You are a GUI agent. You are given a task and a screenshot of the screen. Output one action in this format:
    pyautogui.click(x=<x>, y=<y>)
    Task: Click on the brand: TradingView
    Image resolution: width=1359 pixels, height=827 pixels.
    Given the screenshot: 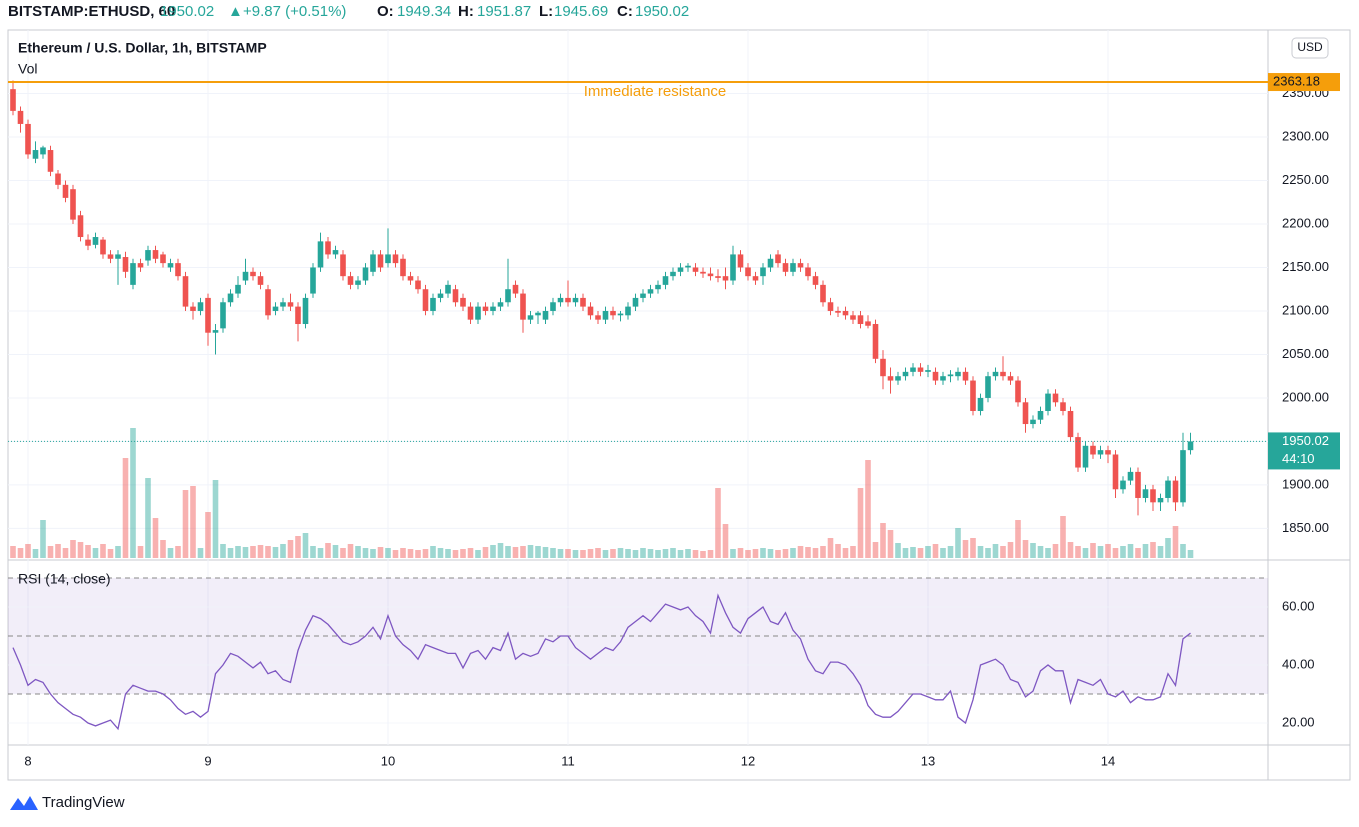 What is the action you would take?
    pyautogui.click(x=83, y=802)
    